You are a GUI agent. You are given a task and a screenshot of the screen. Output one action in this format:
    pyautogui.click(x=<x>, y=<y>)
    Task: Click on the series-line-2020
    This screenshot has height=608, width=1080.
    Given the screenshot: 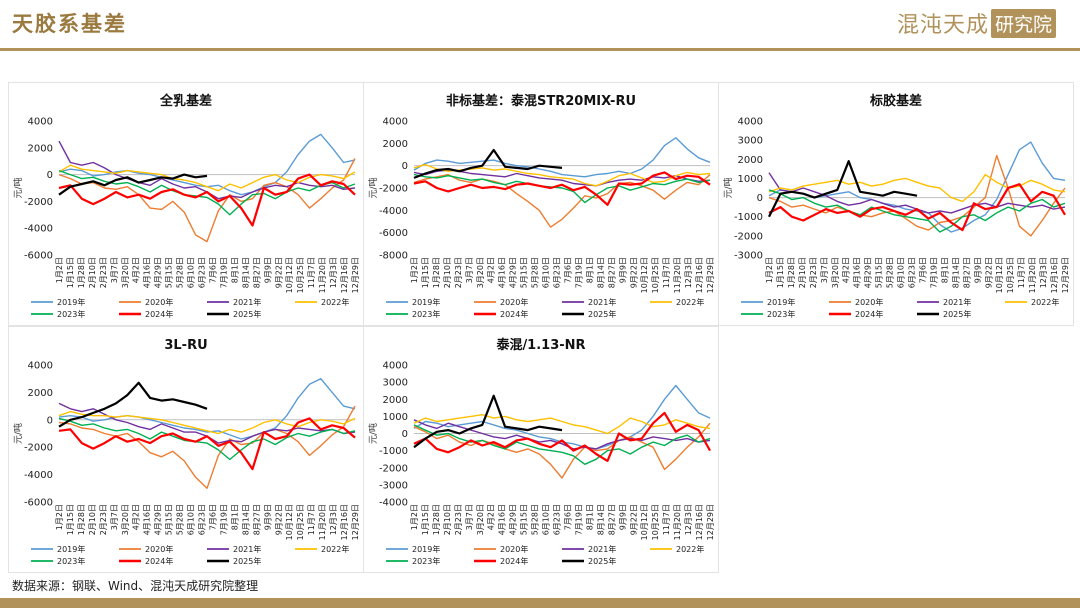 What is the action you would take?
    pyautogui.click(x=207, y=447)
    